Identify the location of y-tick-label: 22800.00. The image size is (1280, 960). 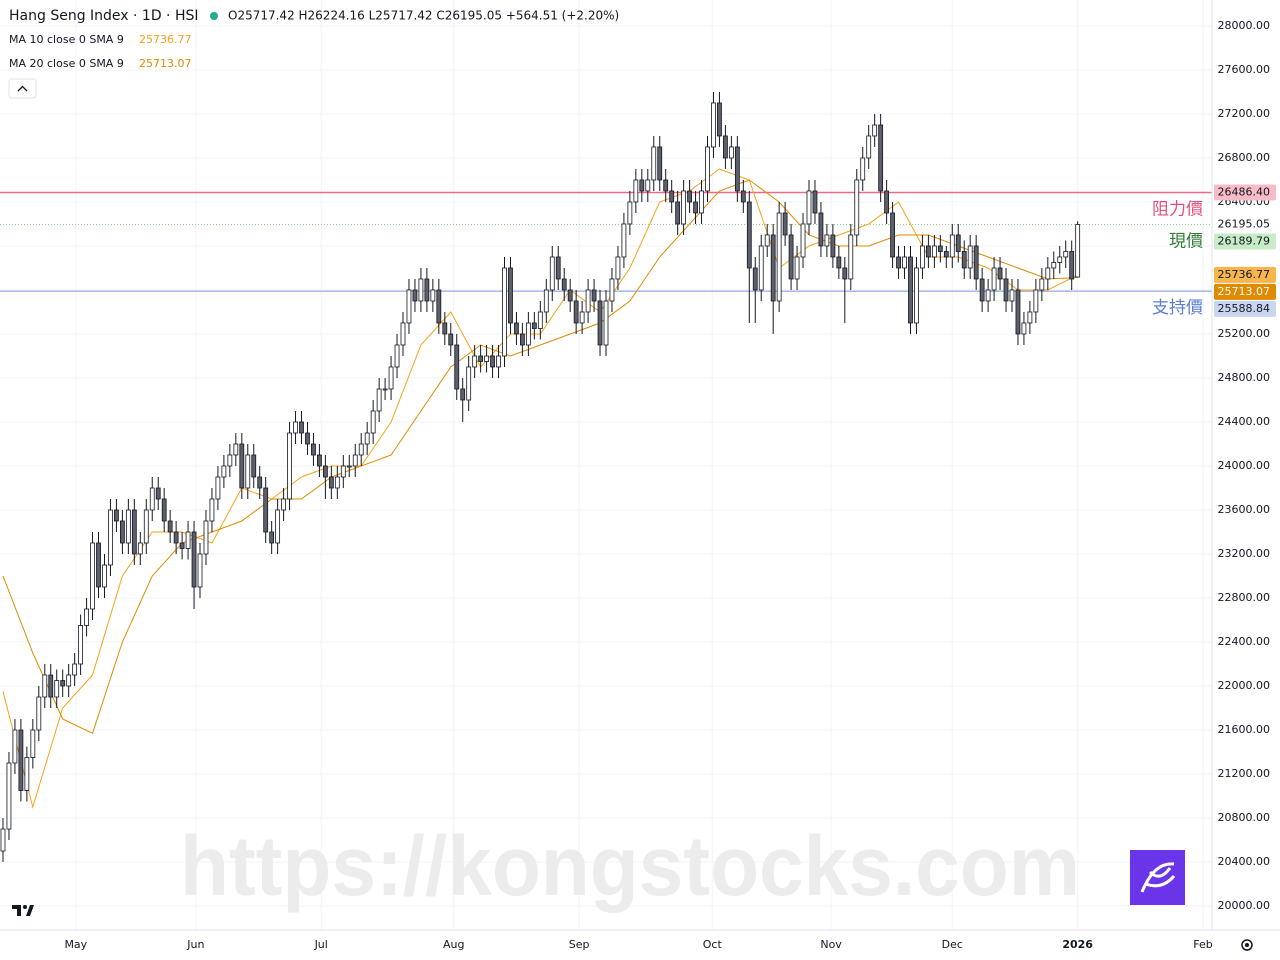
(1244, 597).